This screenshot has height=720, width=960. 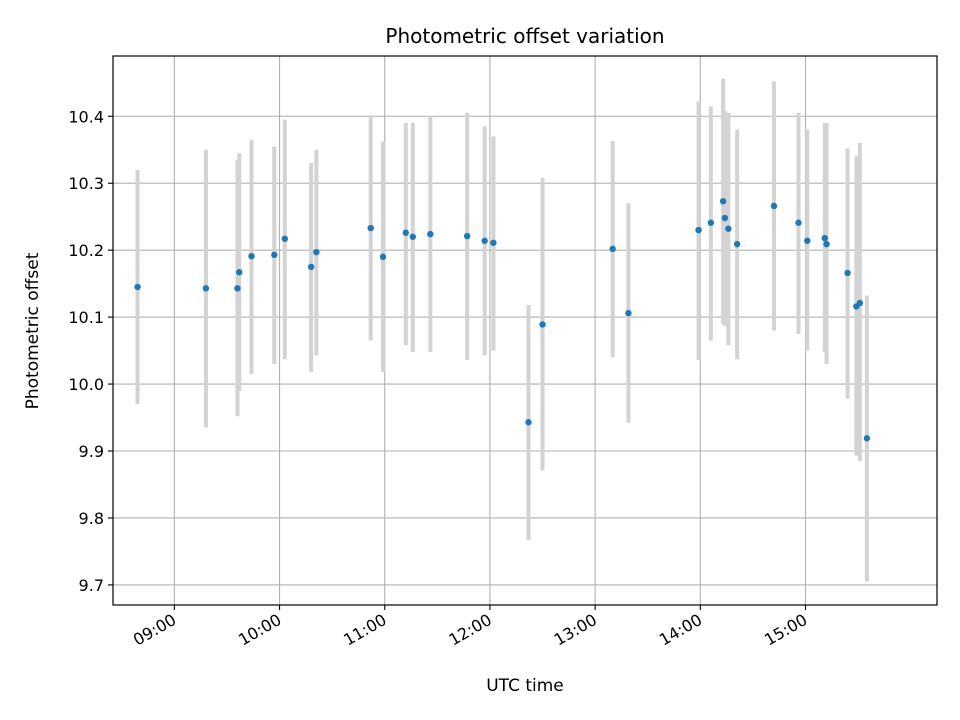 What do you see at coordinates (91, 451) in the screenshot?
I see `y-tick-label: 9.9` at bounding box center [91, 451].